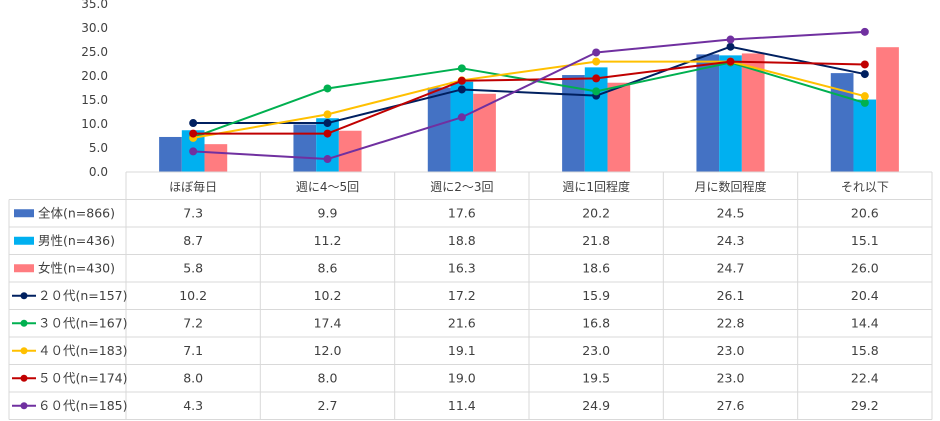 The image size is (940, 421). Describe the element at coordinates (865, 377) in the screenshot. I see `data-label: 22.4` at that location.